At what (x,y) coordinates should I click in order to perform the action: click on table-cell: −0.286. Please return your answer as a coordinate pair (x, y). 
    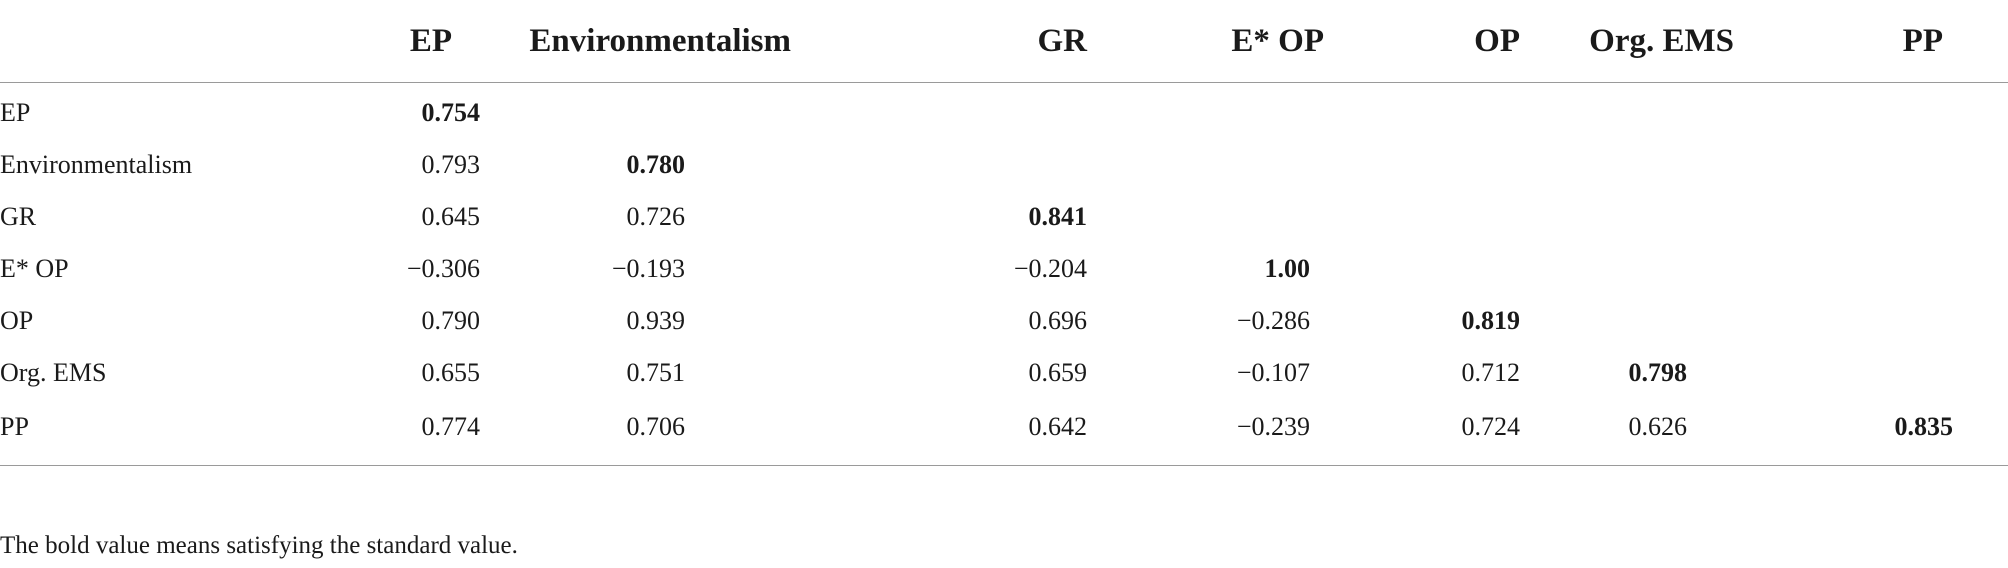
    Looking at the image, I should click on (1273, 320).